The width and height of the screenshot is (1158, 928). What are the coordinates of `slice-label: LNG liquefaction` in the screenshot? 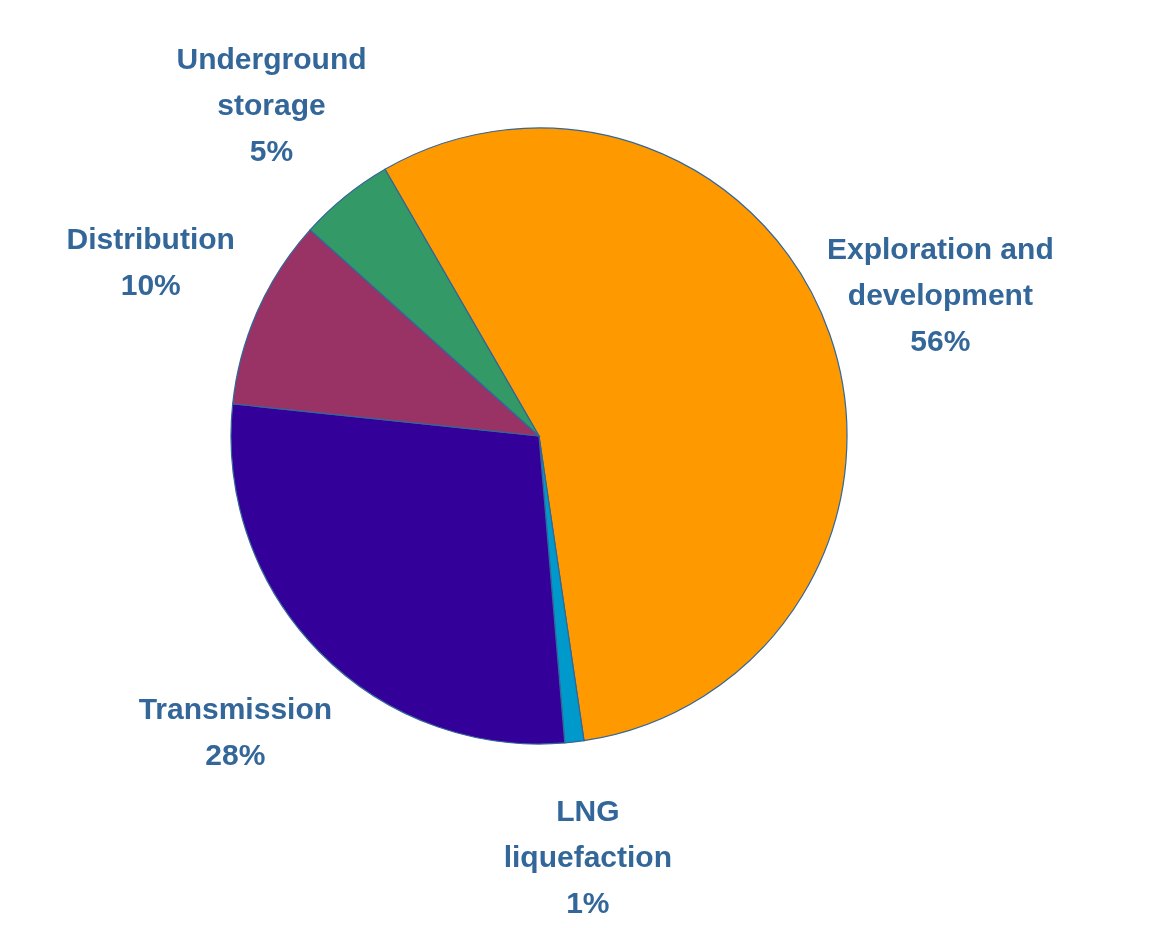 It's located at (588, 834).